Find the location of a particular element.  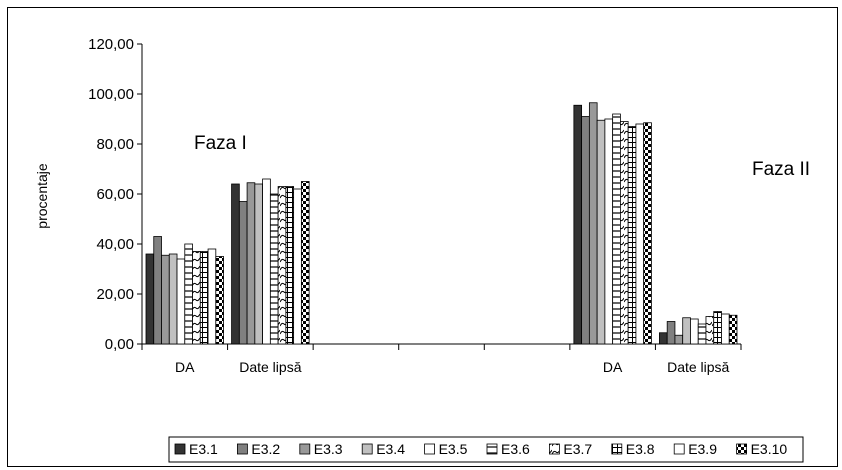

legend-label: E3.9 is located at coordinates (702, 449).